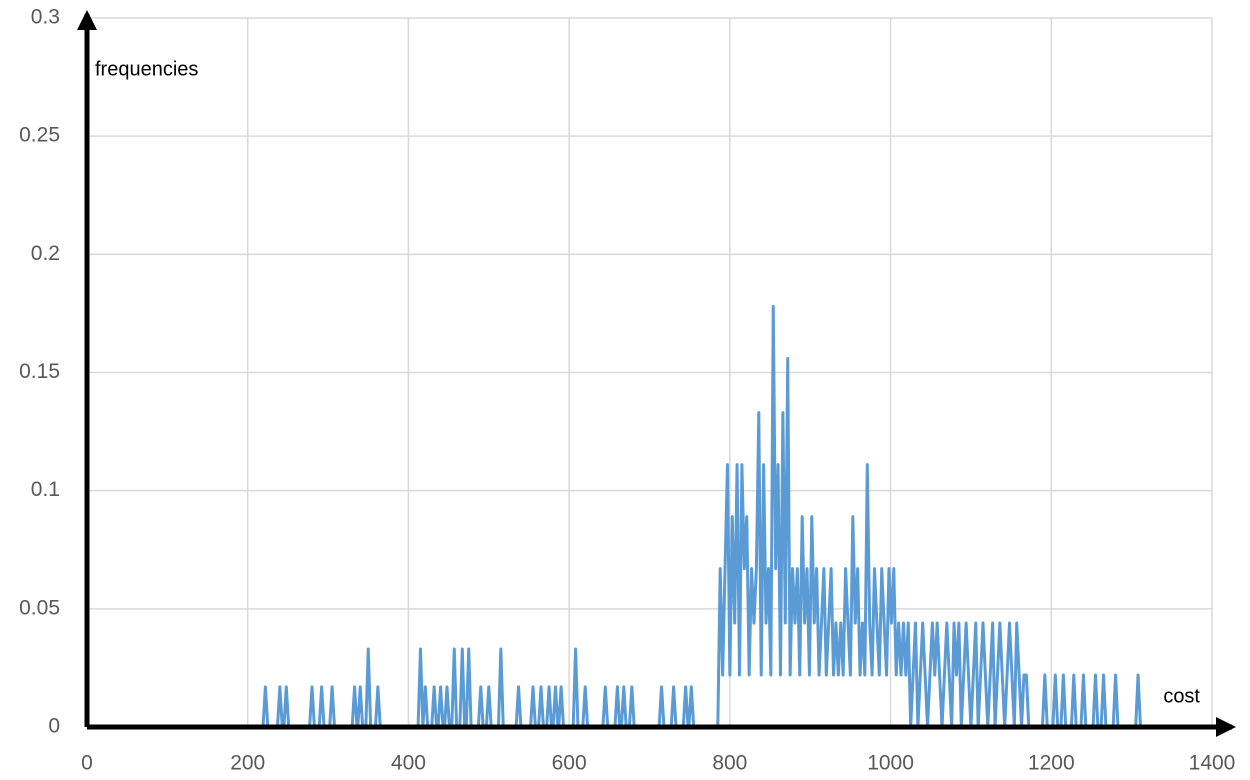 Image resolution: width=1250 pixels, height=780 pixels. What do you see at coordinates (408, 763) in the screenshot?
I see `x-tick-label: 400` at bounding box center [408, 763].